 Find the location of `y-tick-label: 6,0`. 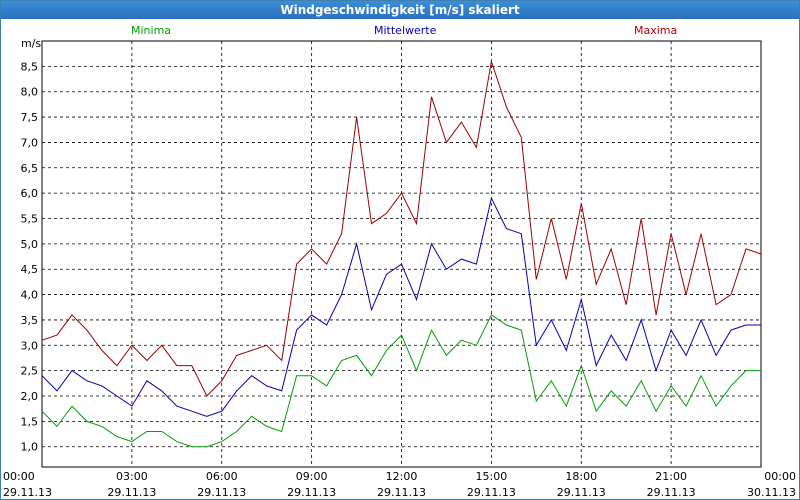

y-tick-label: 6,0 is located at coordinates (30, 193).